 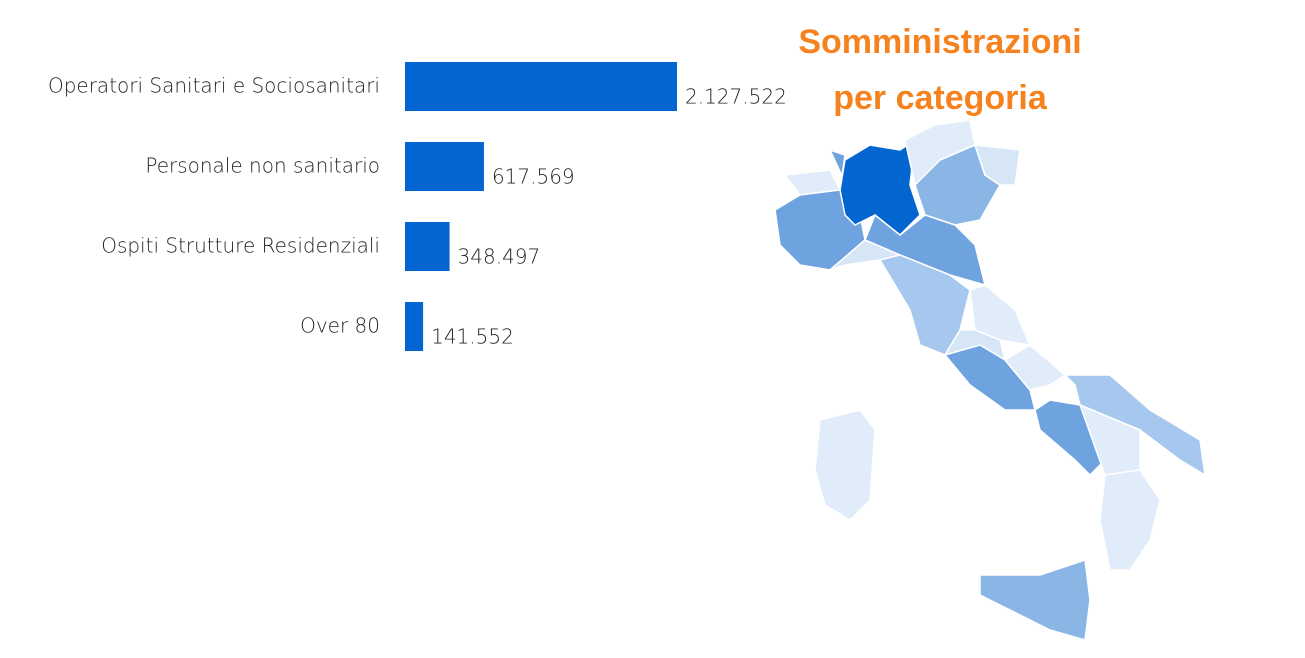 What do you see at coordinates (499, 257) in the screenshot?
I see `value-label: 348.497` at bounding box center [499, 257].